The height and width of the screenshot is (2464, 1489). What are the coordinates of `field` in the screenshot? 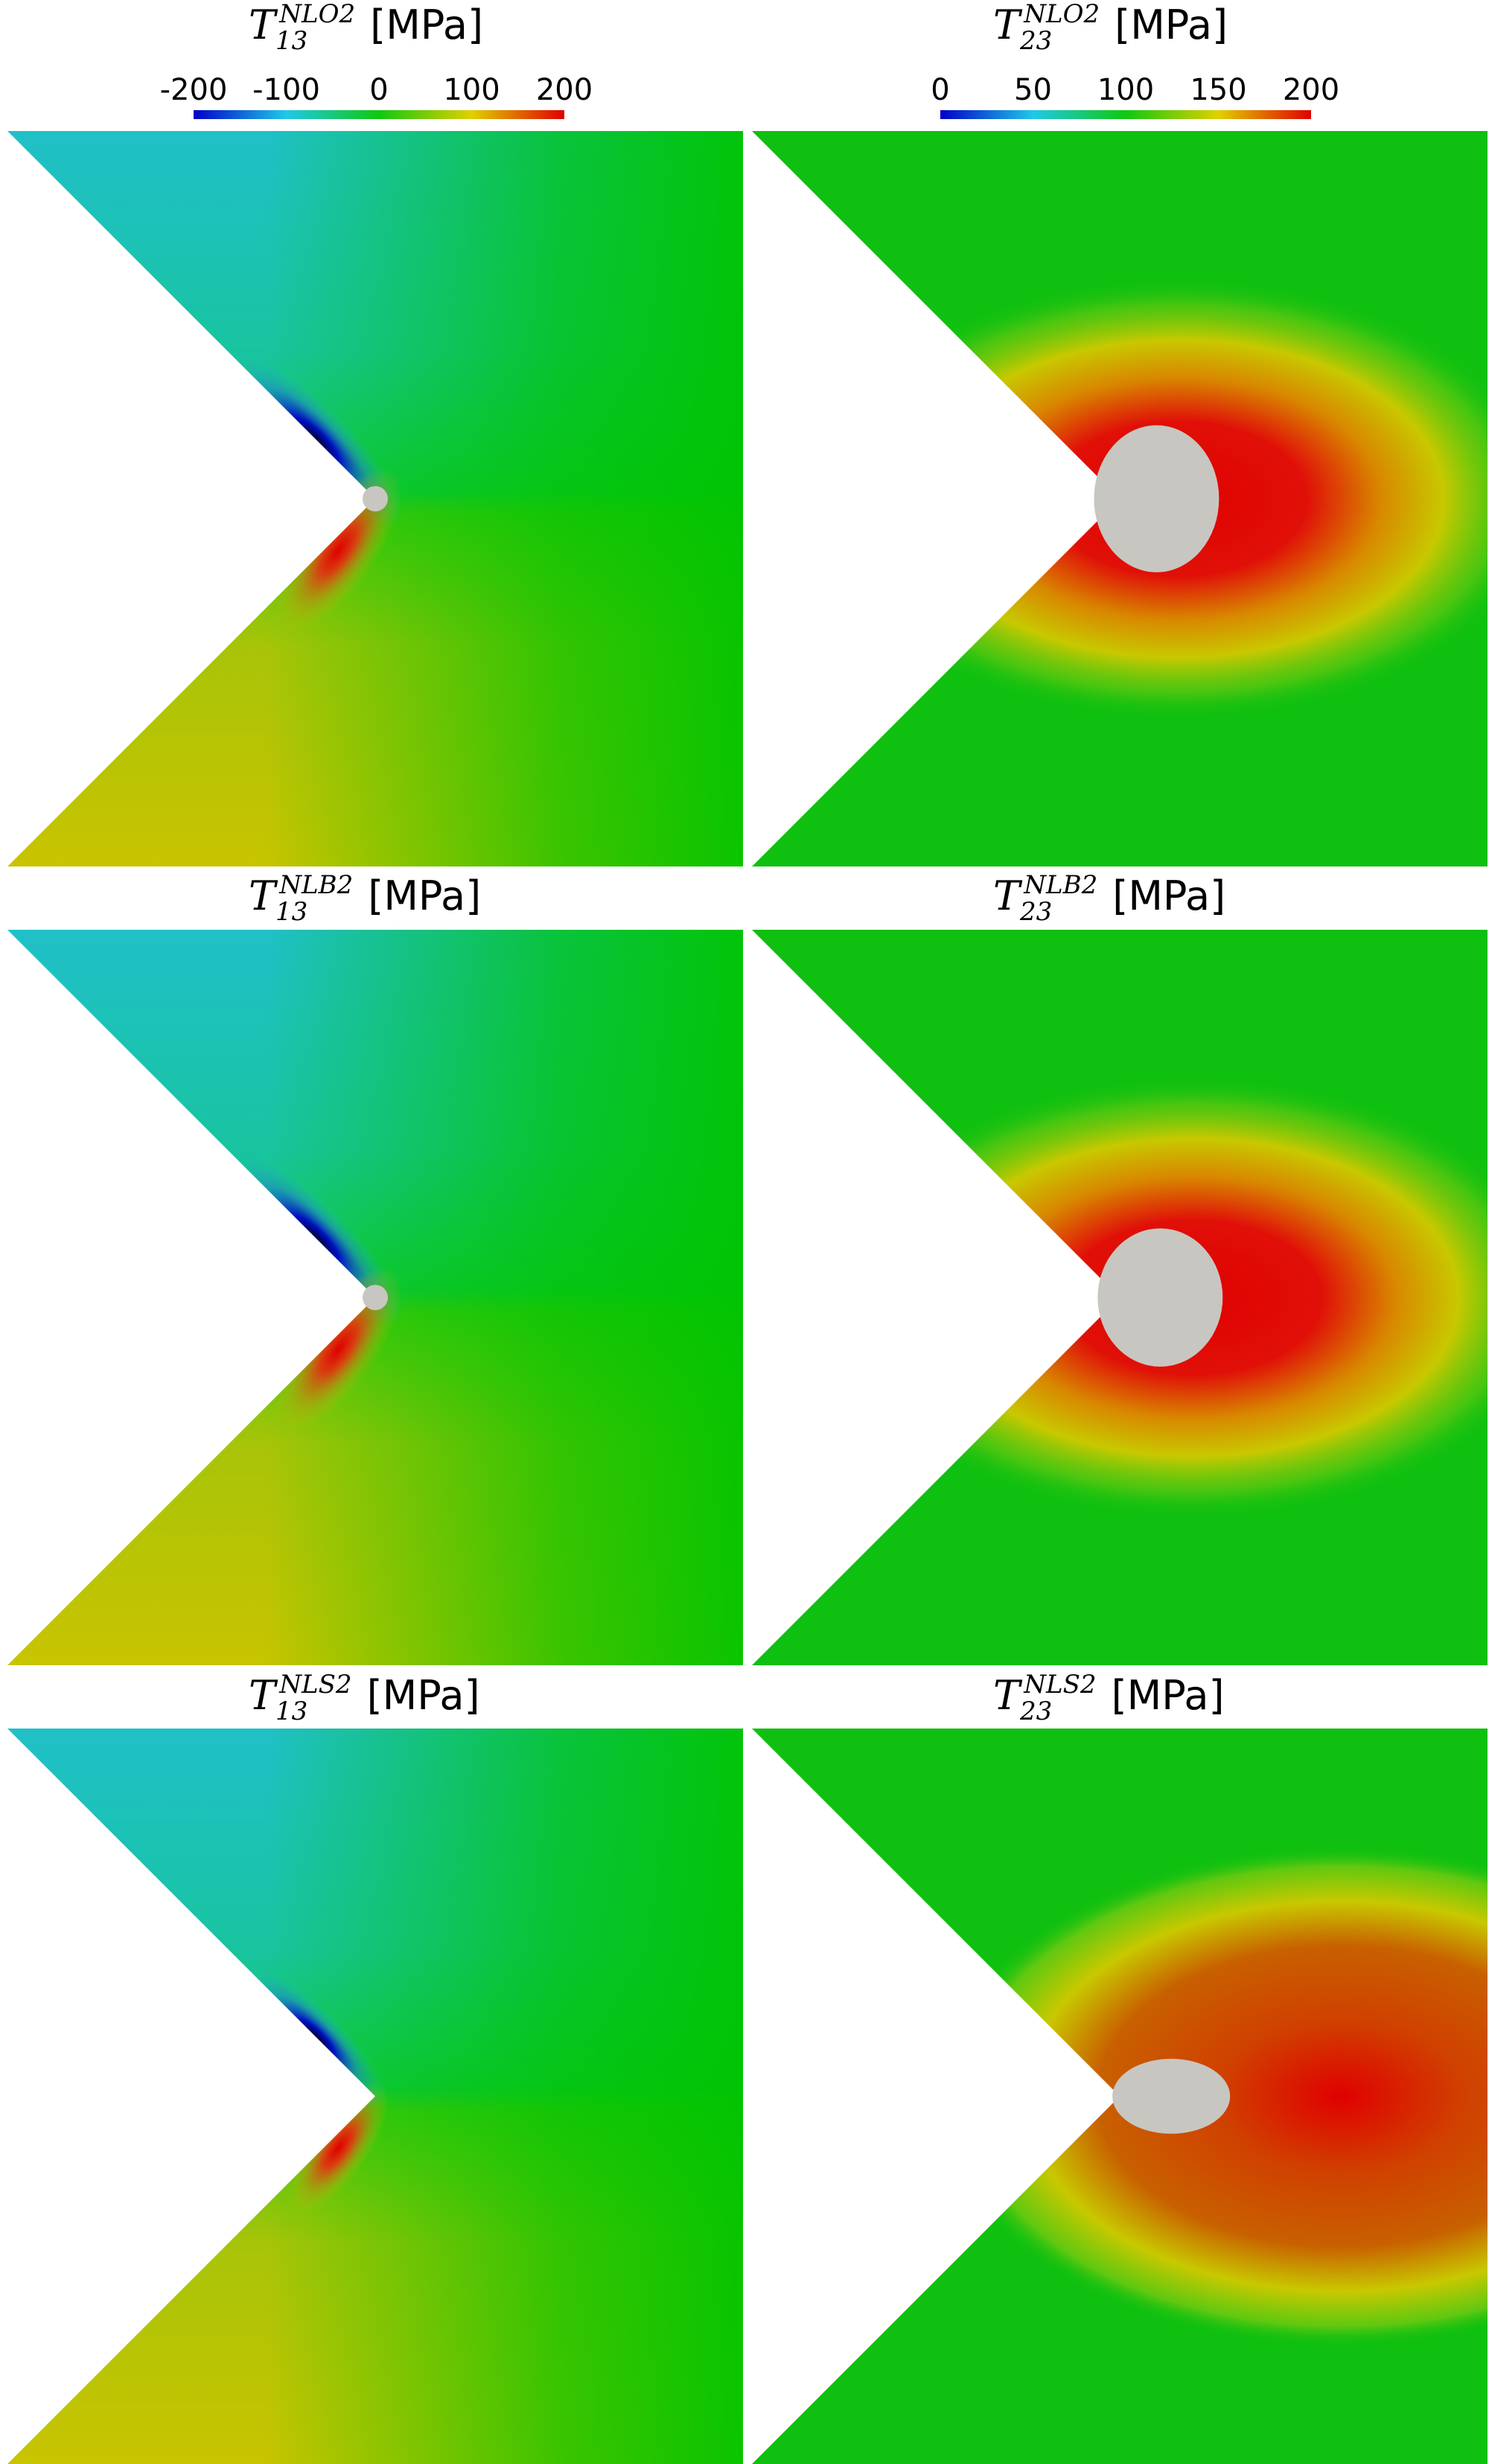 It's located at (338, 2147).